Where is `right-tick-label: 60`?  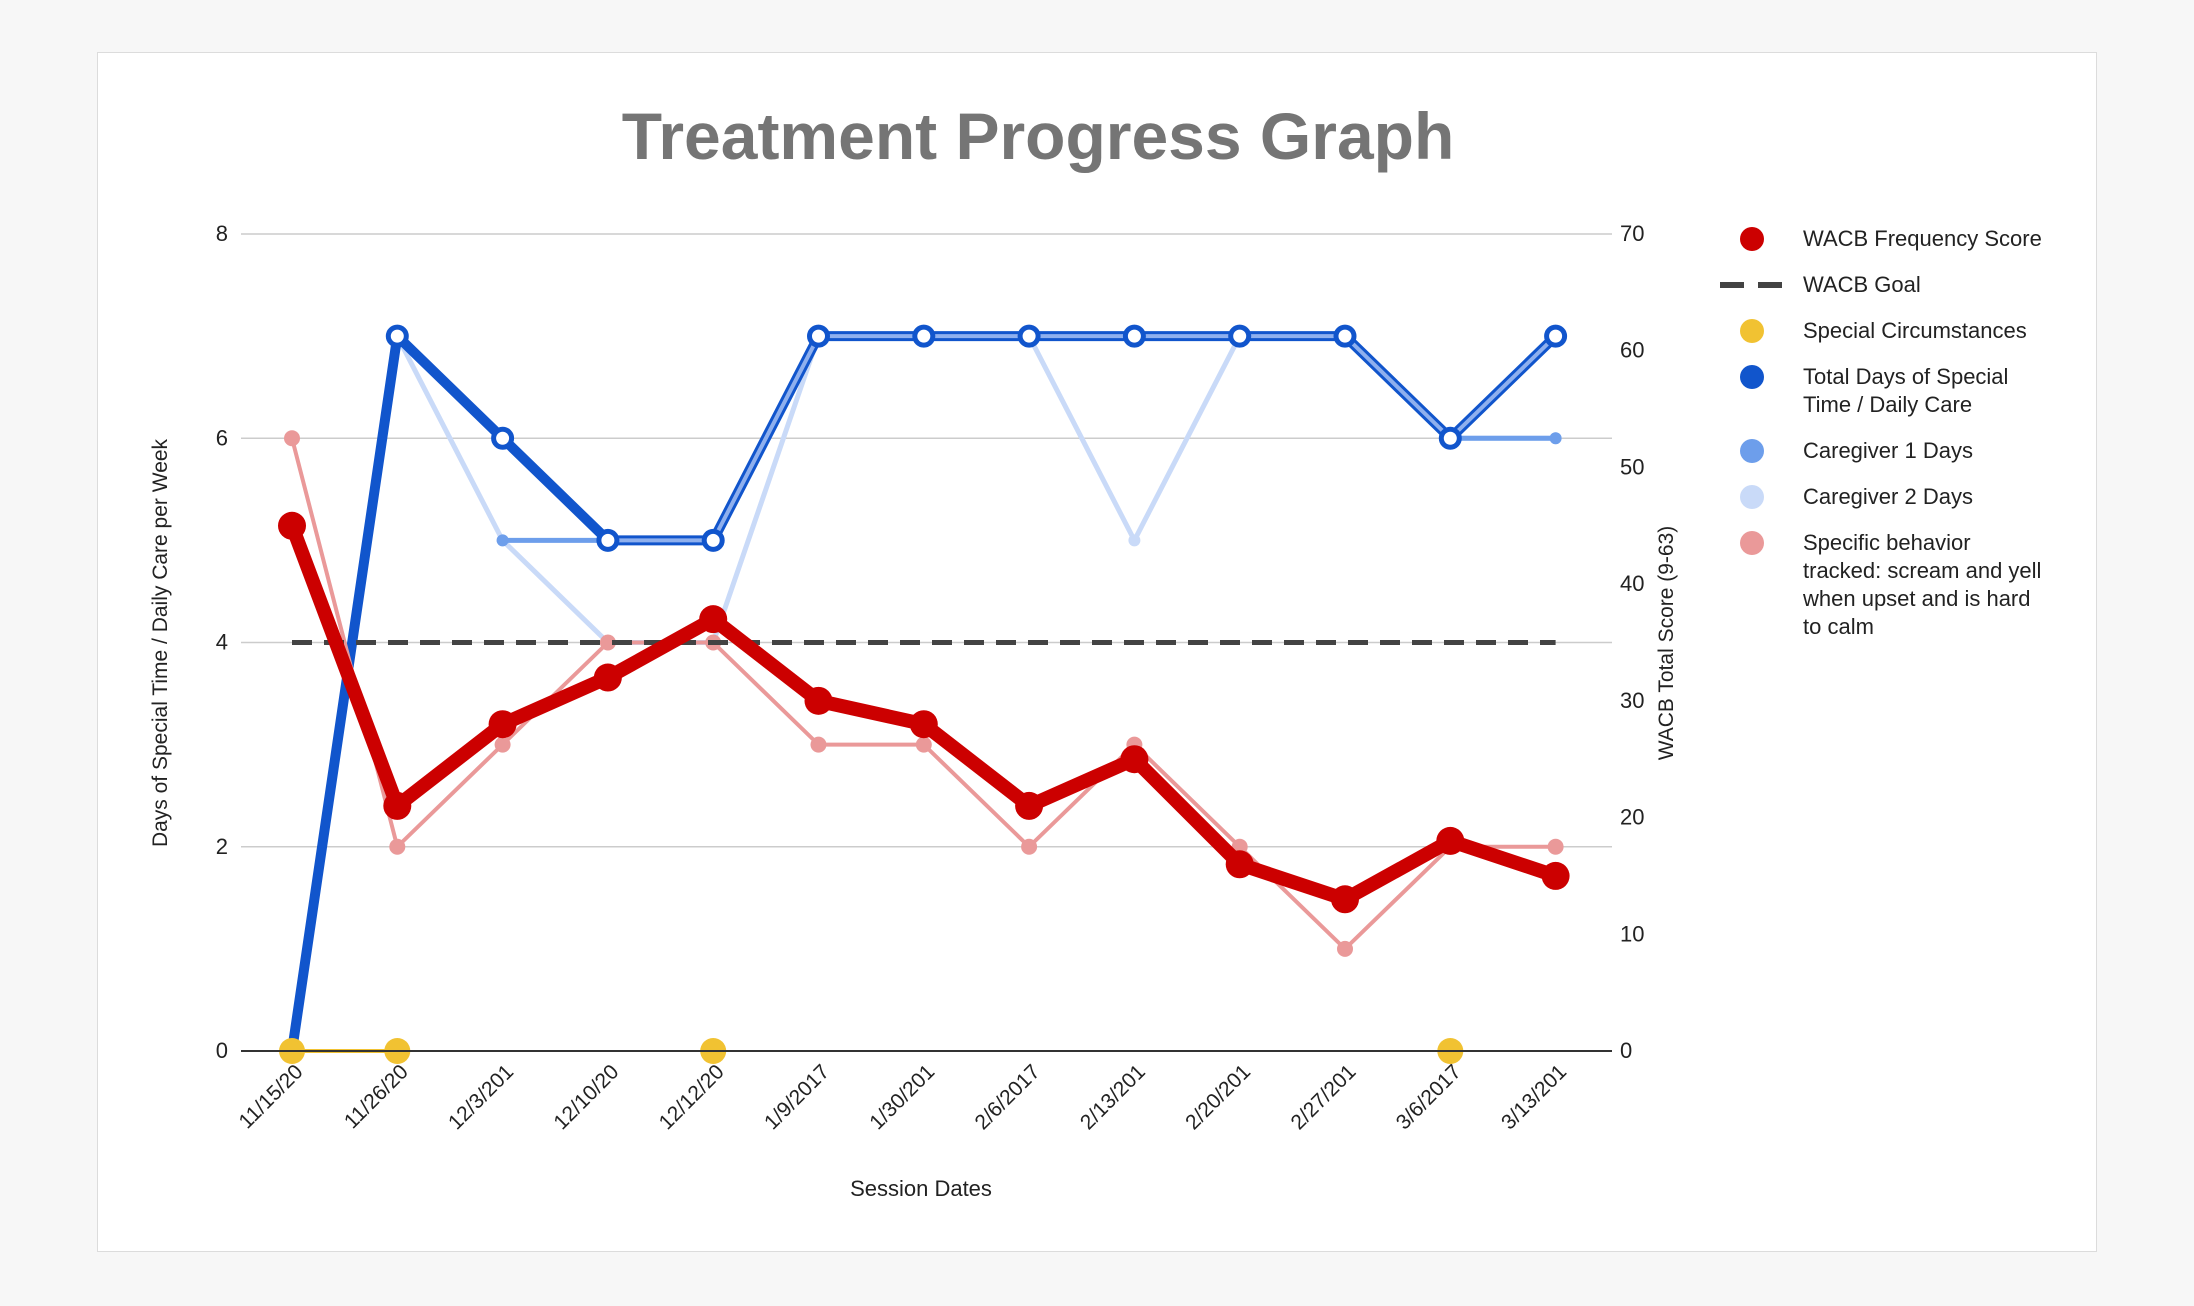 right-tick-label: 60 is located at coordinates (1632, 350).